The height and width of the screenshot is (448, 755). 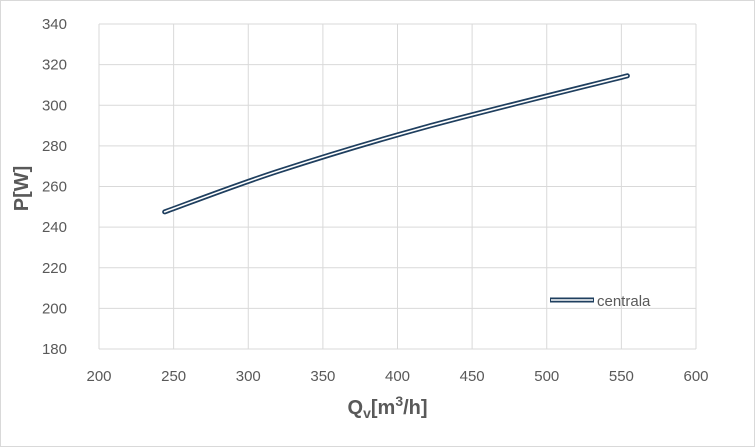 I want to click on x-tick-label: 550, so click(x=621, y=376).